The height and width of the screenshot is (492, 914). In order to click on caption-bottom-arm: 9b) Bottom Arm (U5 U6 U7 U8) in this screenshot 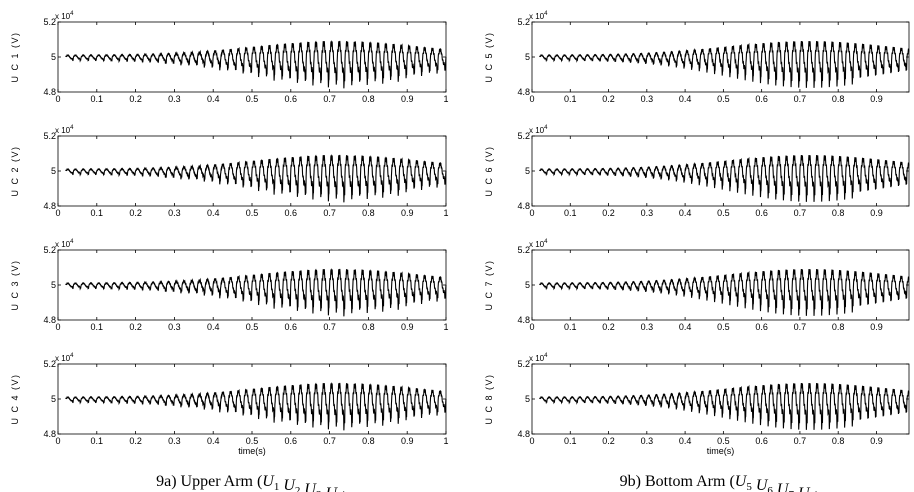, I will do `click(720, 482)`.